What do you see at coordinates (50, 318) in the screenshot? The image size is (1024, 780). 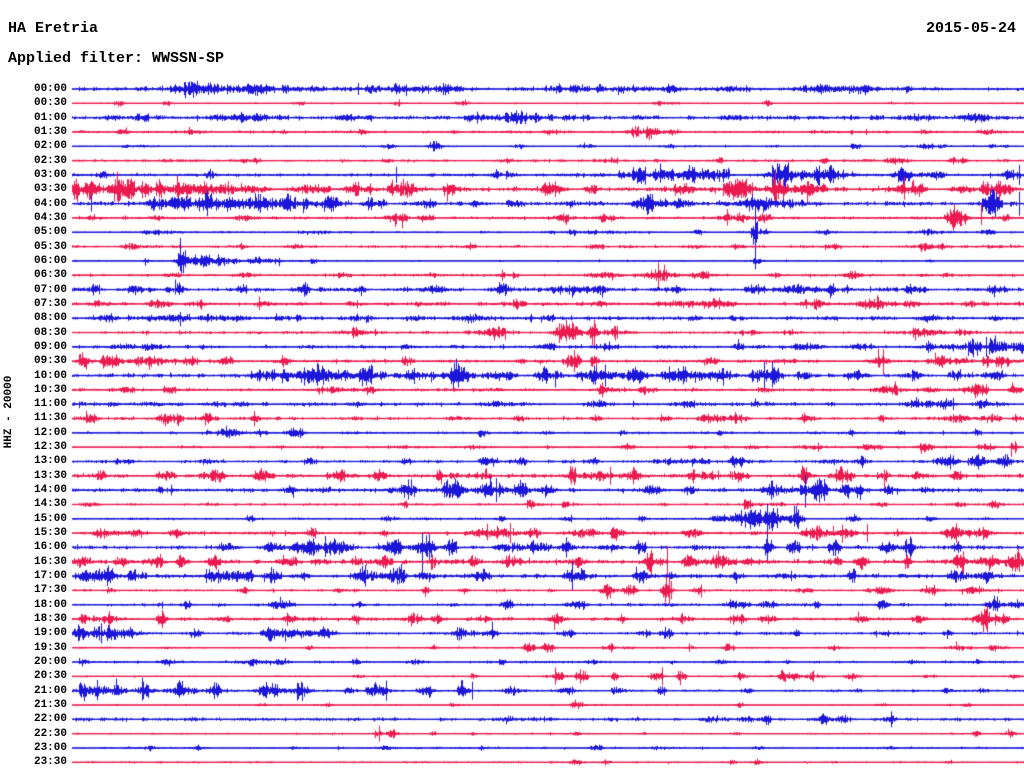 I see `time-label: 08:00` at bounding box center [50, 318].